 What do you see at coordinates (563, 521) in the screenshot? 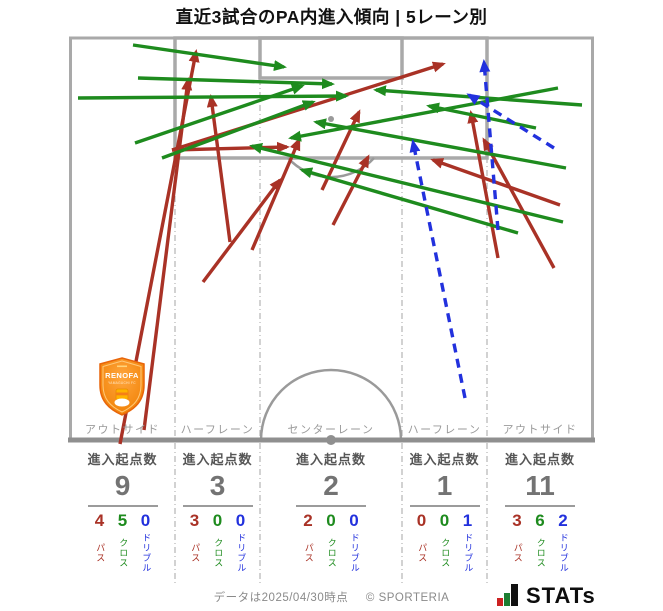
I see `dribble-count: 2` at bounding box center [563, 521].